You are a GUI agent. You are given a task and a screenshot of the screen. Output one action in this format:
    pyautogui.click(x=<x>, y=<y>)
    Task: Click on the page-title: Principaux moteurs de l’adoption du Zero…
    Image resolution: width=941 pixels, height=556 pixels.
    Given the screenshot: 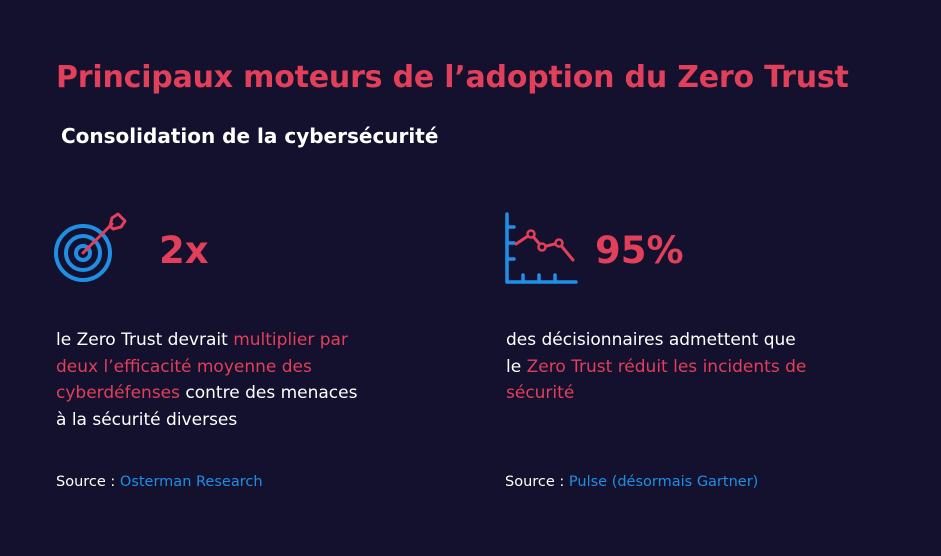 What is the action you would take?
    pyautogui.click(x=452, y=77)
    